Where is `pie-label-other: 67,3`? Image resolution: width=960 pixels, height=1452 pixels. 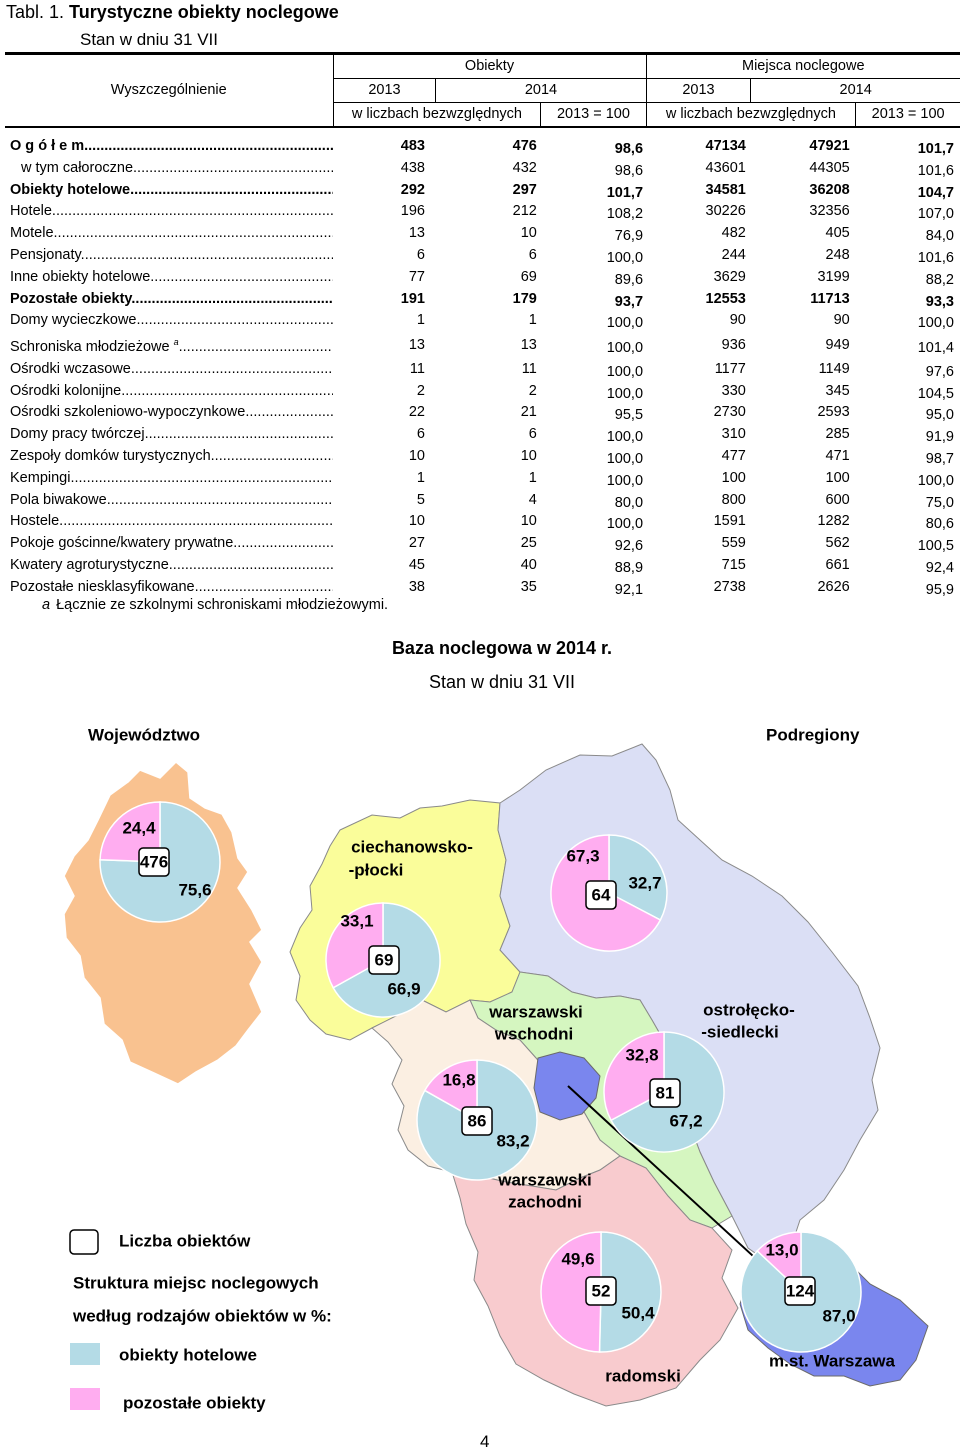
pie-label-other: 67,3 is located at coordinates (582, 855).